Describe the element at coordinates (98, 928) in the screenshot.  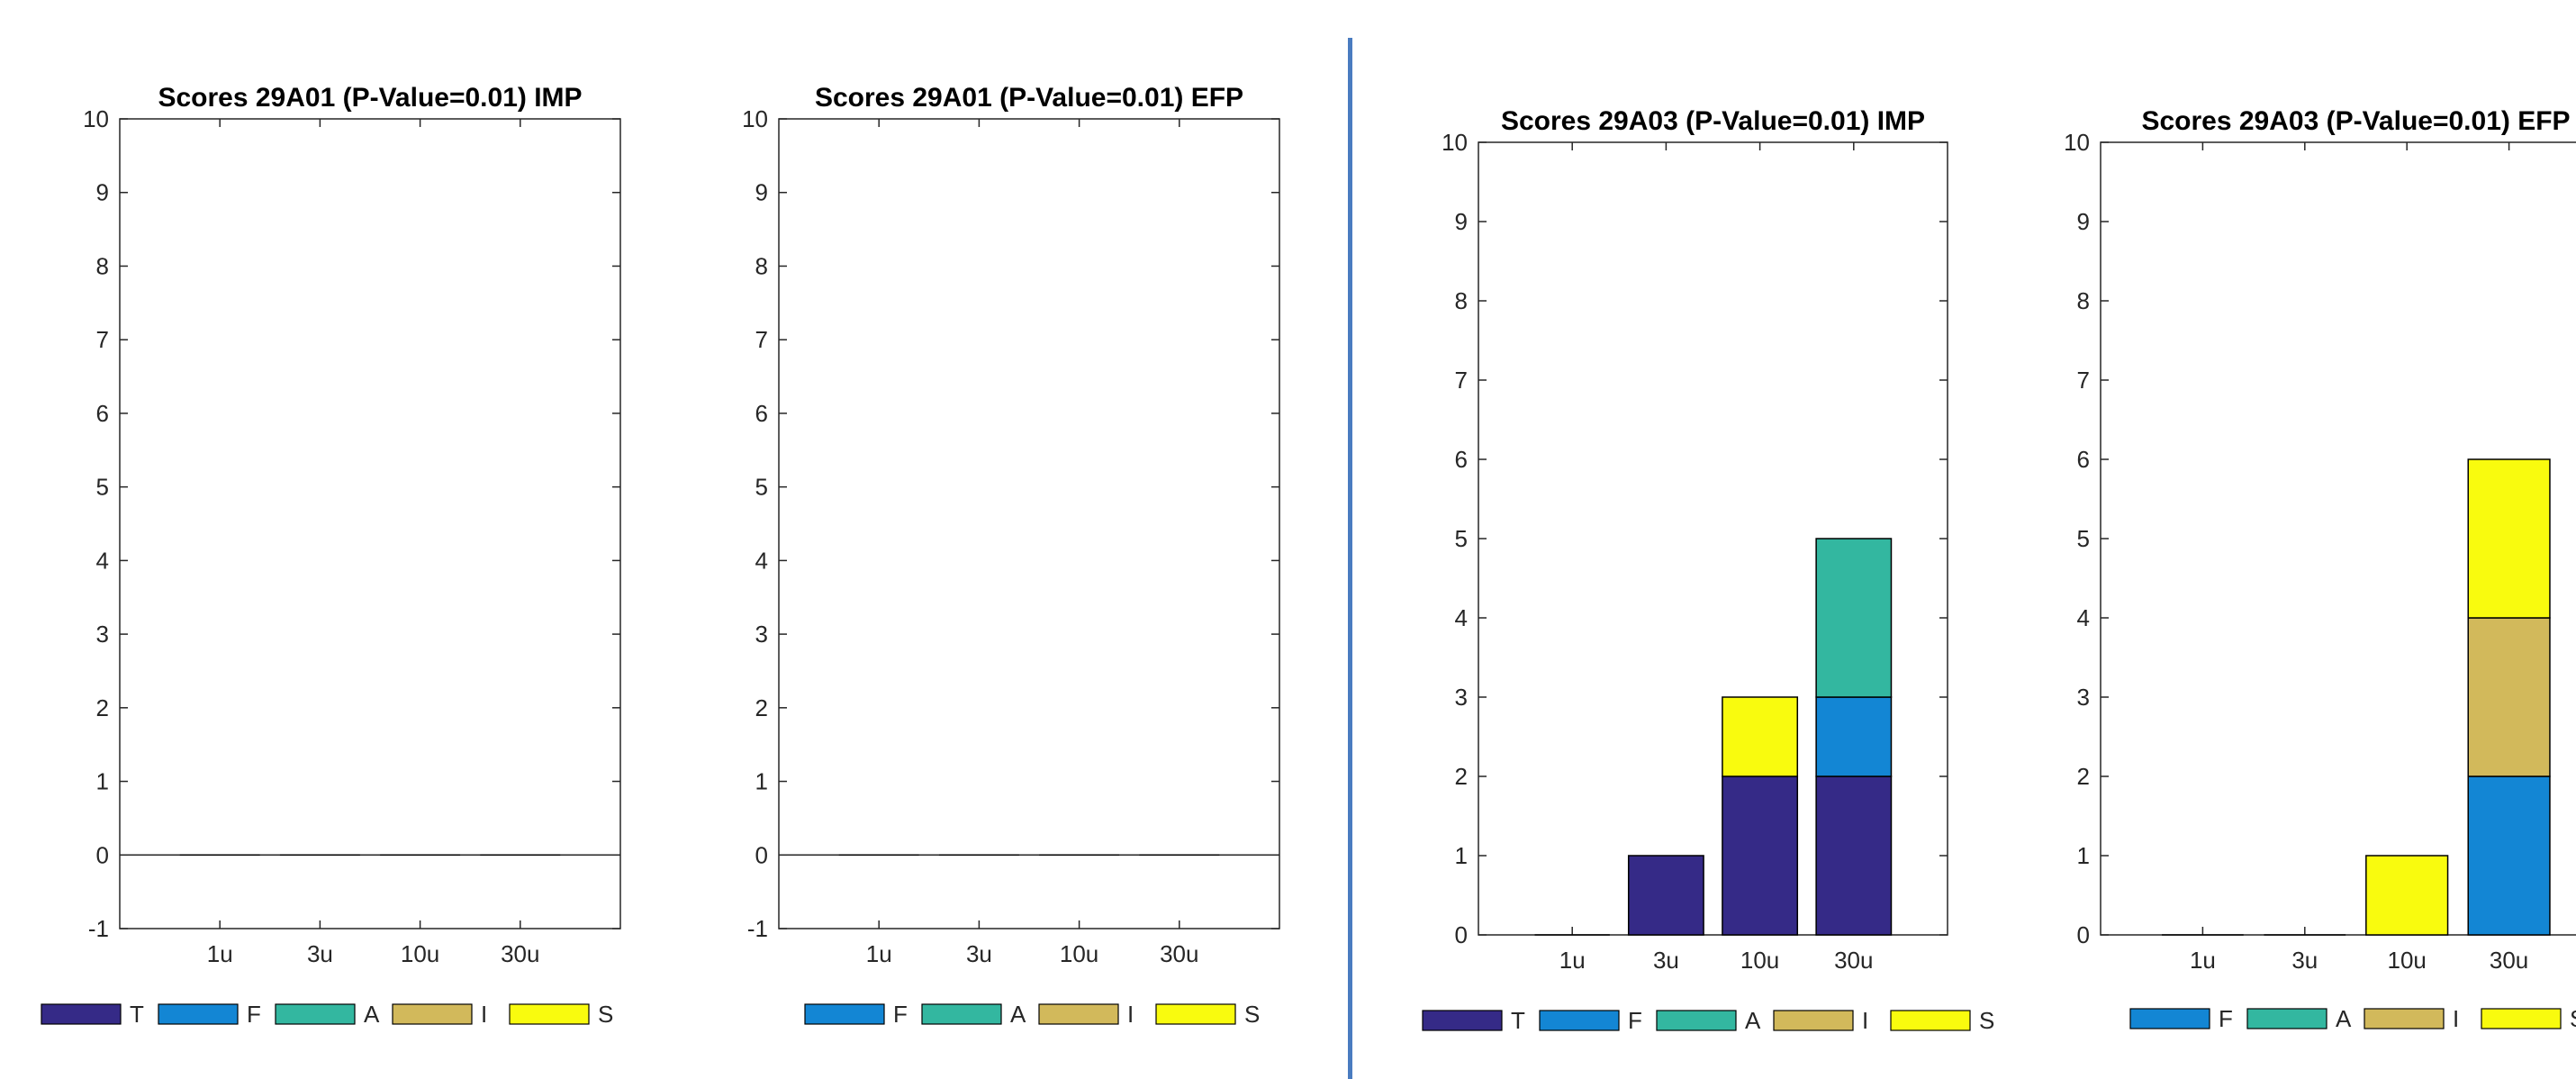
I see `y-tick-label: -1` at that location.